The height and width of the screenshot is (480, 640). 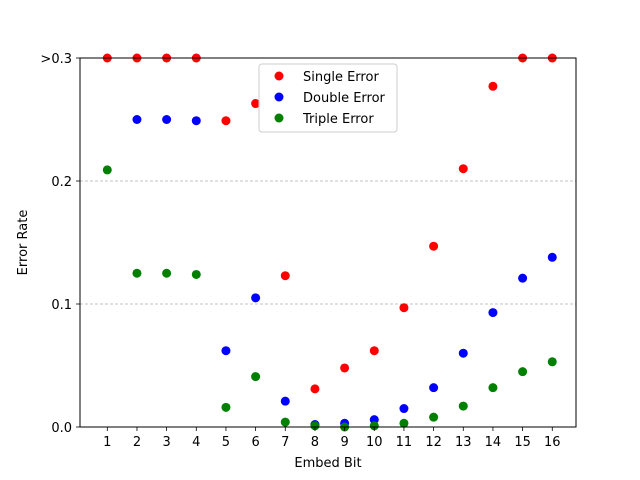 What do you see at coordinates (404, 442) in the screenshot?
I see `x-tick-label: 11` at bounding box center [404, 442].